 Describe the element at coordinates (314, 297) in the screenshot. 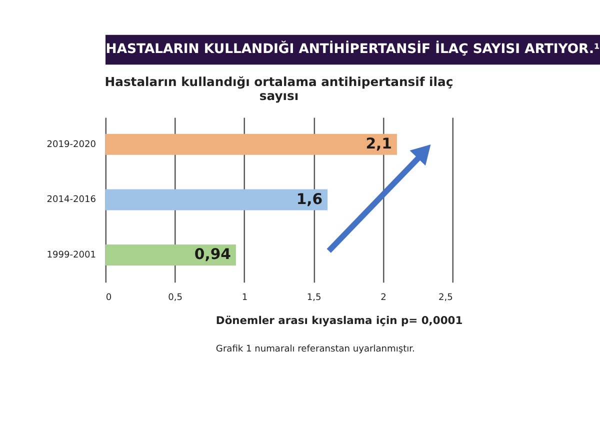

I see `x-tick-label: 1,5` at that location.